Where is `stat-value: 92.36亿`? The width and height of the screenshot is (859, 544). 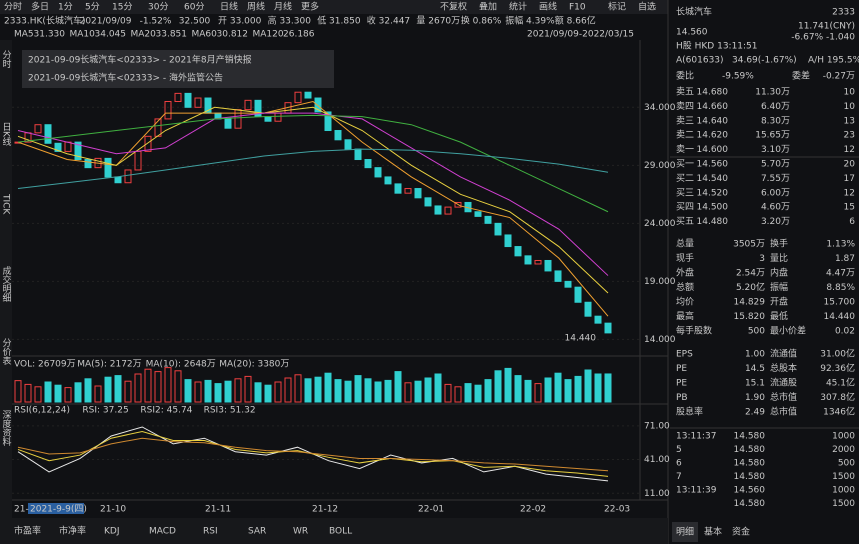
stat-value: 92.36亿 is located at coordinates (837, 368).